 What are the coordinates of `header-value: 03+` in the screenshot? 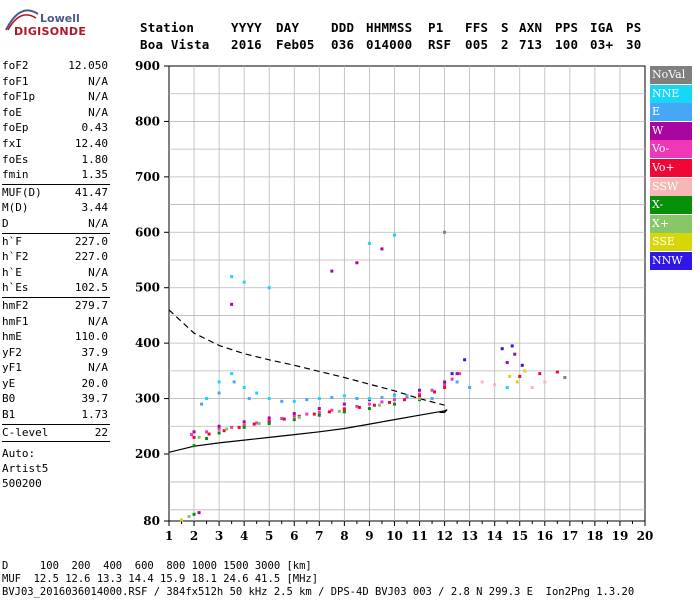 It's located at (602, 44).